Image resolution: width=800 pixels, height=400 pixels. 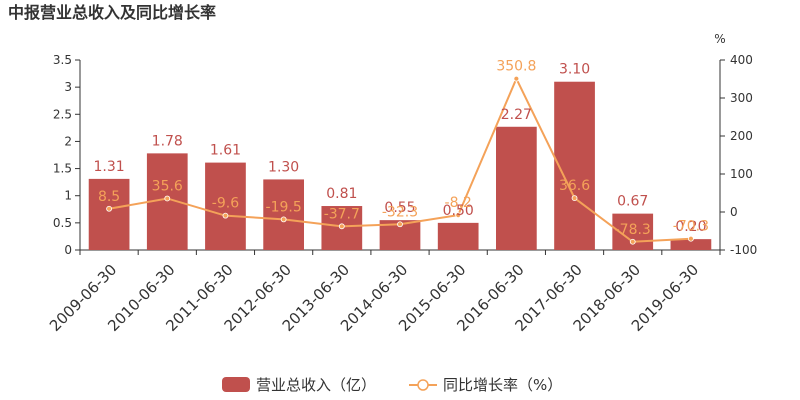 What do you see at coordinates (109, 197) in the screenshot?
I see `line-value-label: 8.5` at bounding box center [109, 197].